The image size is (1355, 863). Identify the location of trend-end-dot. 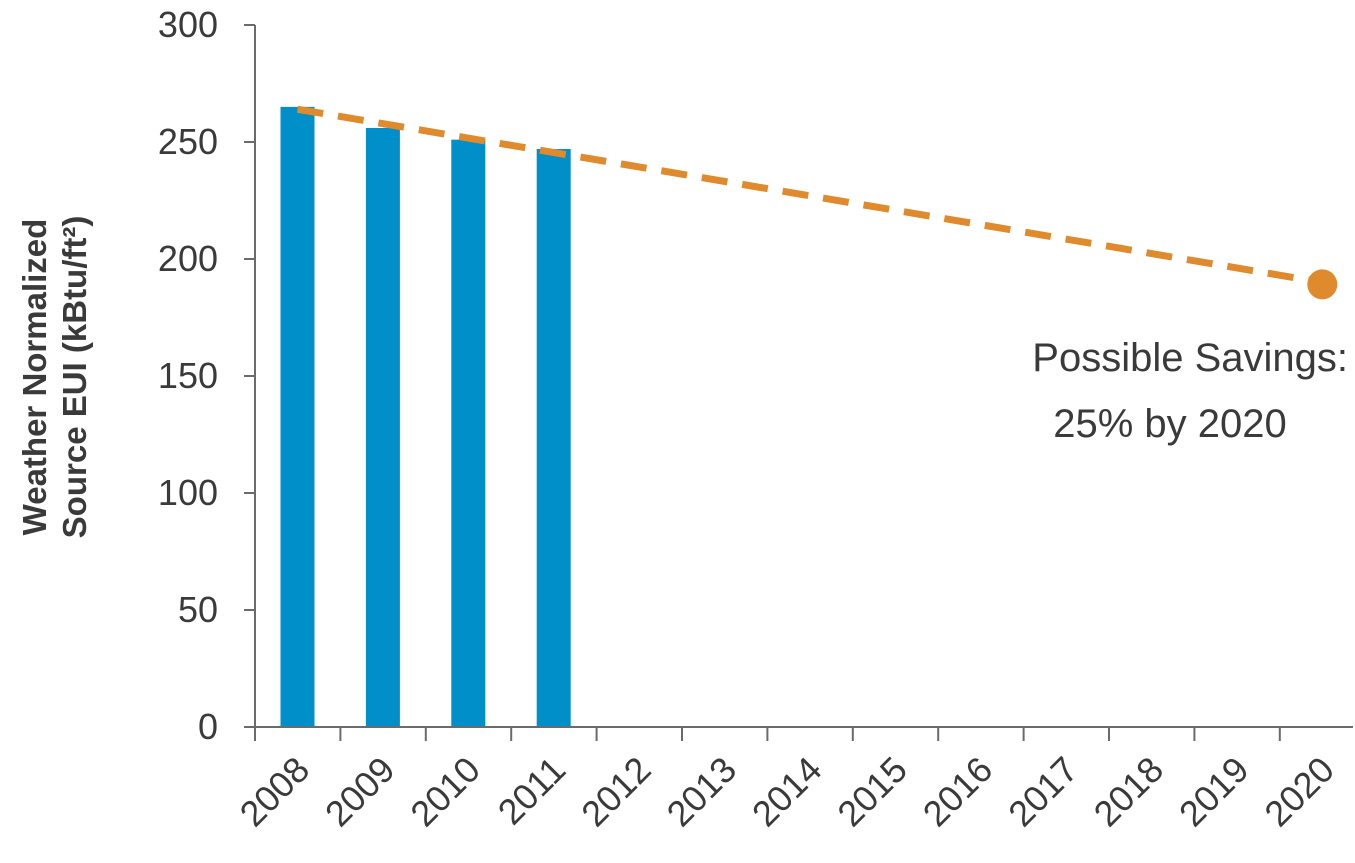
(1322, 284).